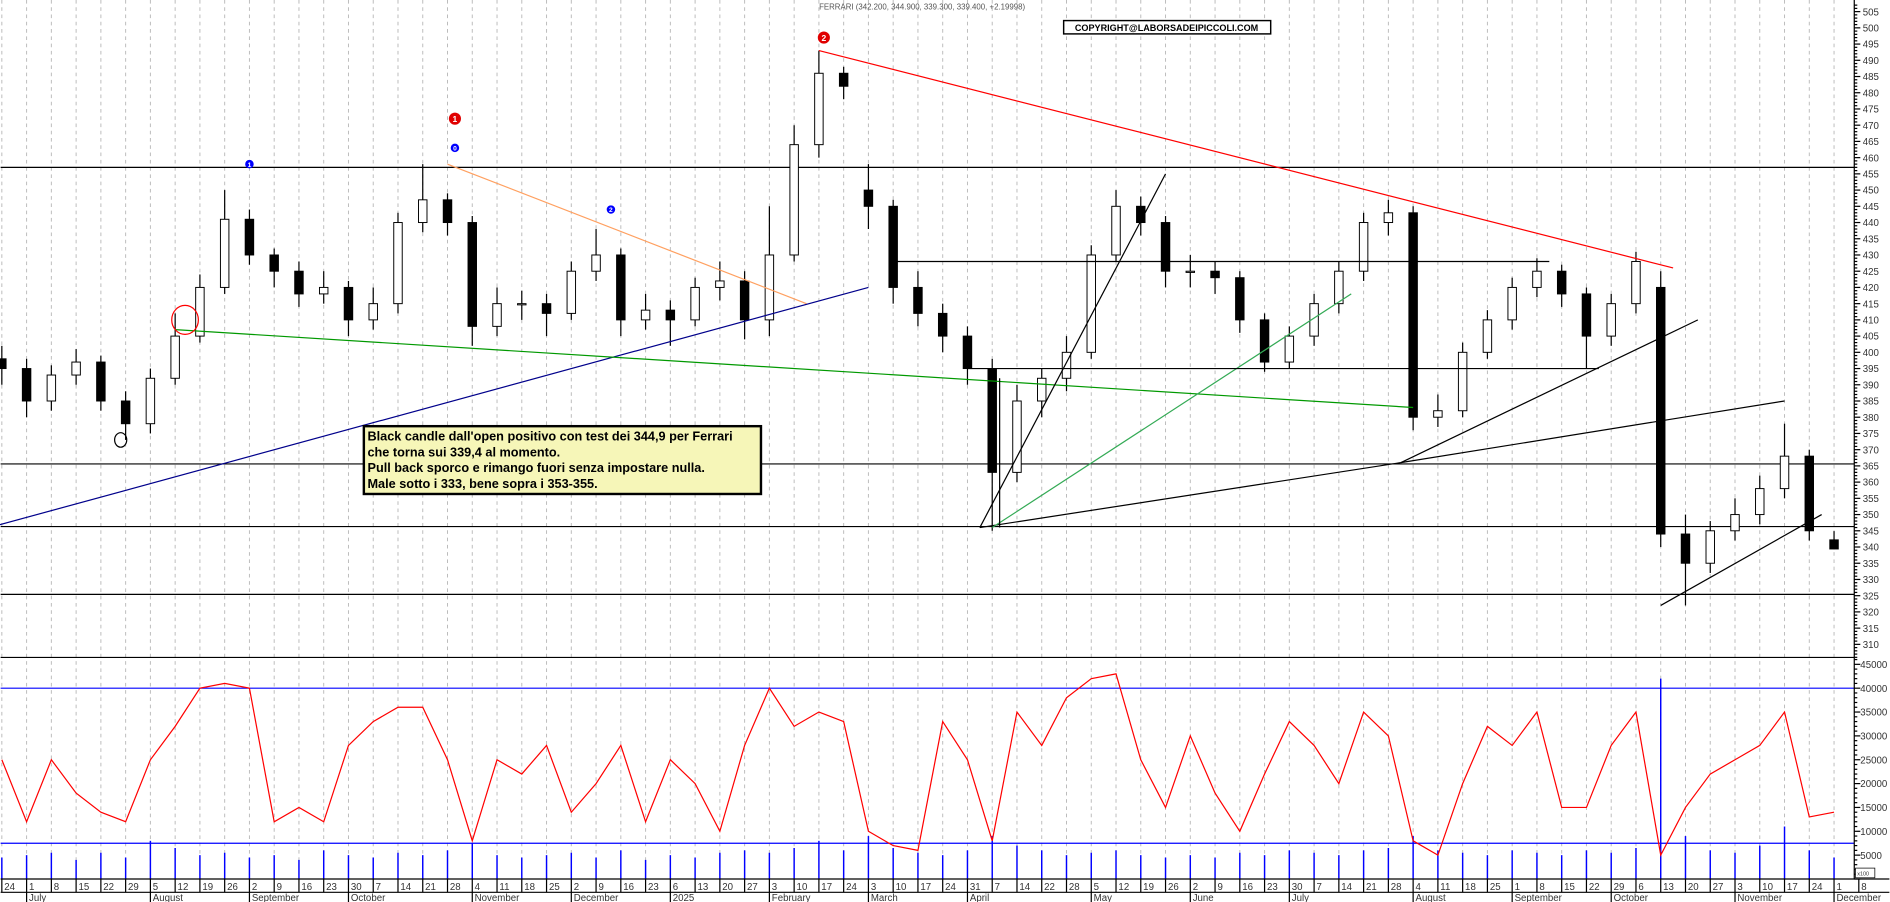 Image resolution: width=1890 pixels, height=902 pixels. I want to click on price-tick-label: 500, so click(1871, 28).